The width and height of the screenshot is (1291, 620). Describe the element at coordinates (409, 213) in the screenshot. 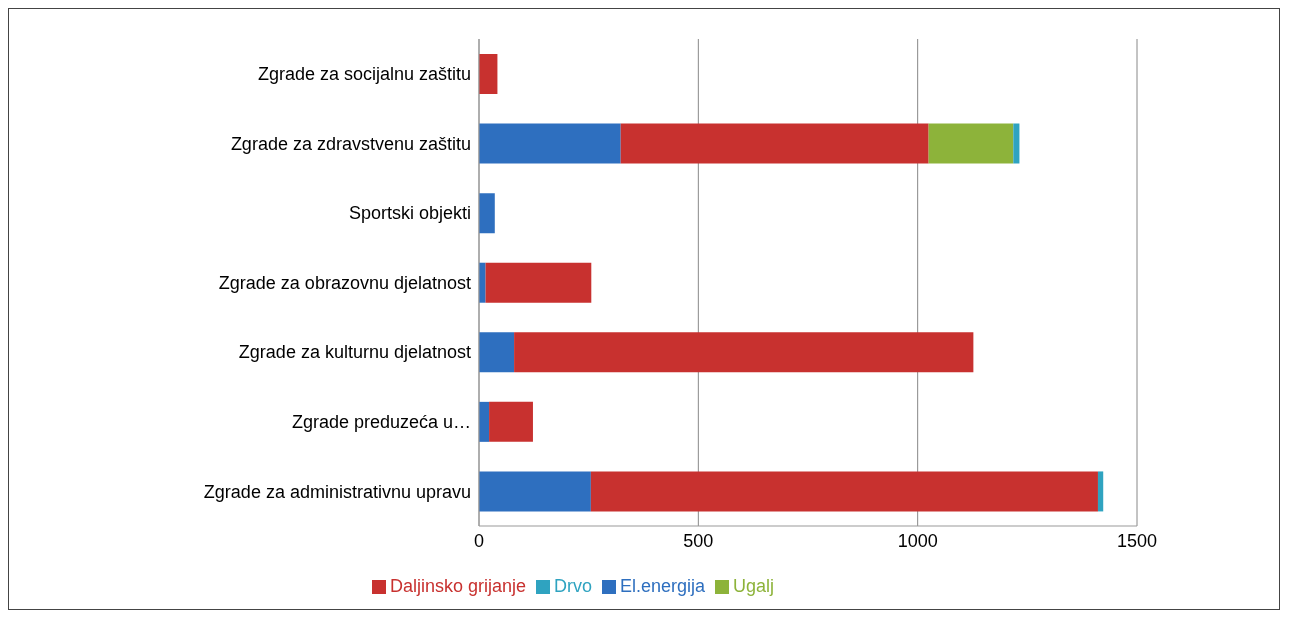

I see `y-tick-label: Sportski objekti` at that location.